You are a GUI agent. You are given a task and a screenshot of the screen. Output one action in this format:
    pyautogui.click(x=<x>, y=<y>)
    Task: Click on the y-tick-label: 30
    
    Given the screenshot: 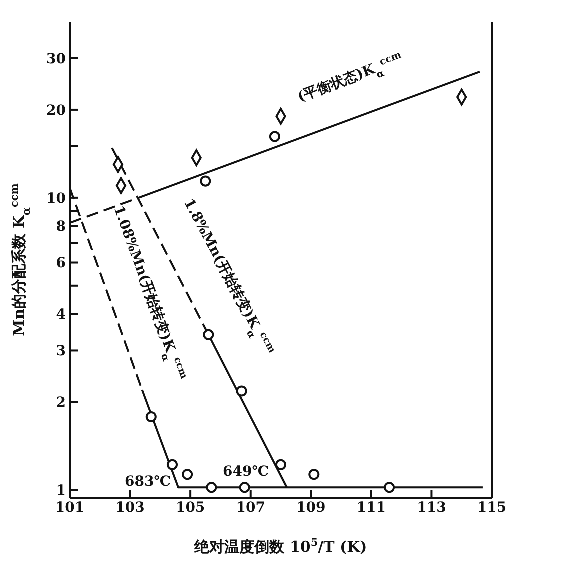 What is the action you would take?
    pyautogui.click(x=56, y=59)
    